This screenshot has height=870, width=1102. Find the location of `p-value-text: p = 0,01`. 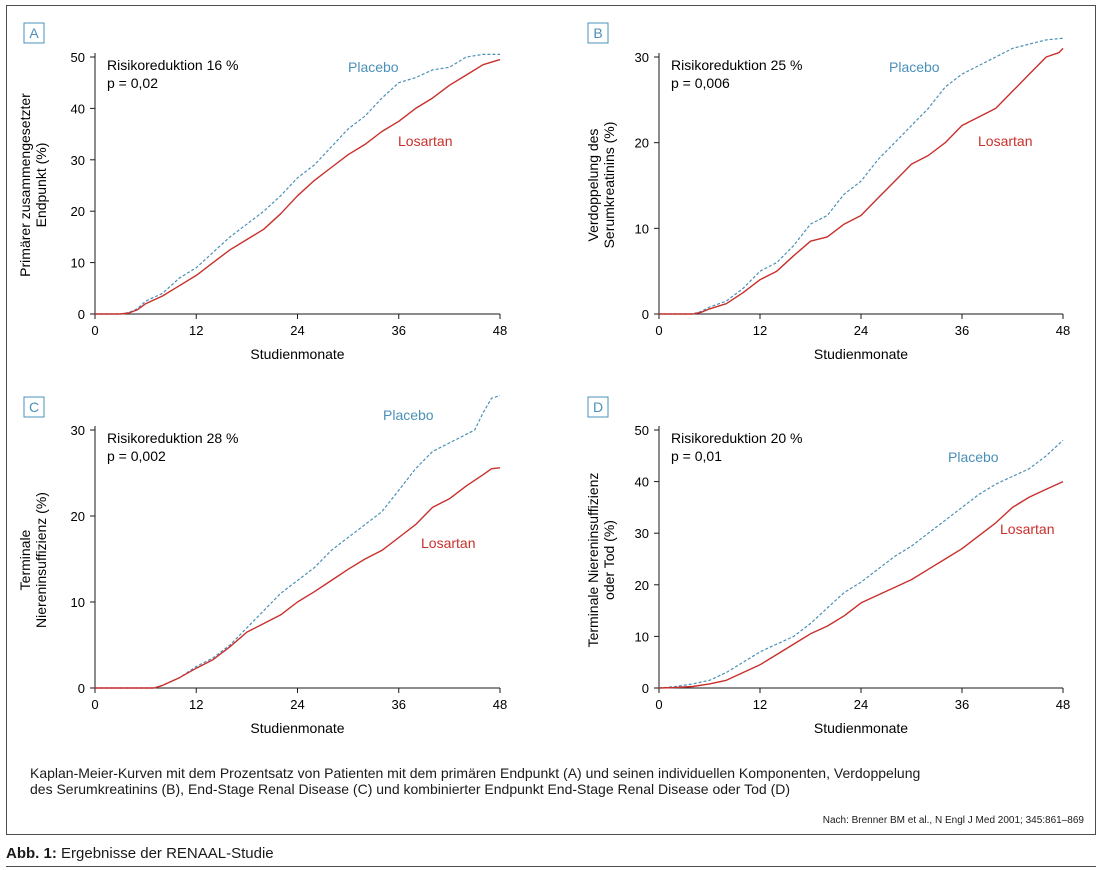

p-value-text: p = 0,01 is located at coordinates (696, 456).